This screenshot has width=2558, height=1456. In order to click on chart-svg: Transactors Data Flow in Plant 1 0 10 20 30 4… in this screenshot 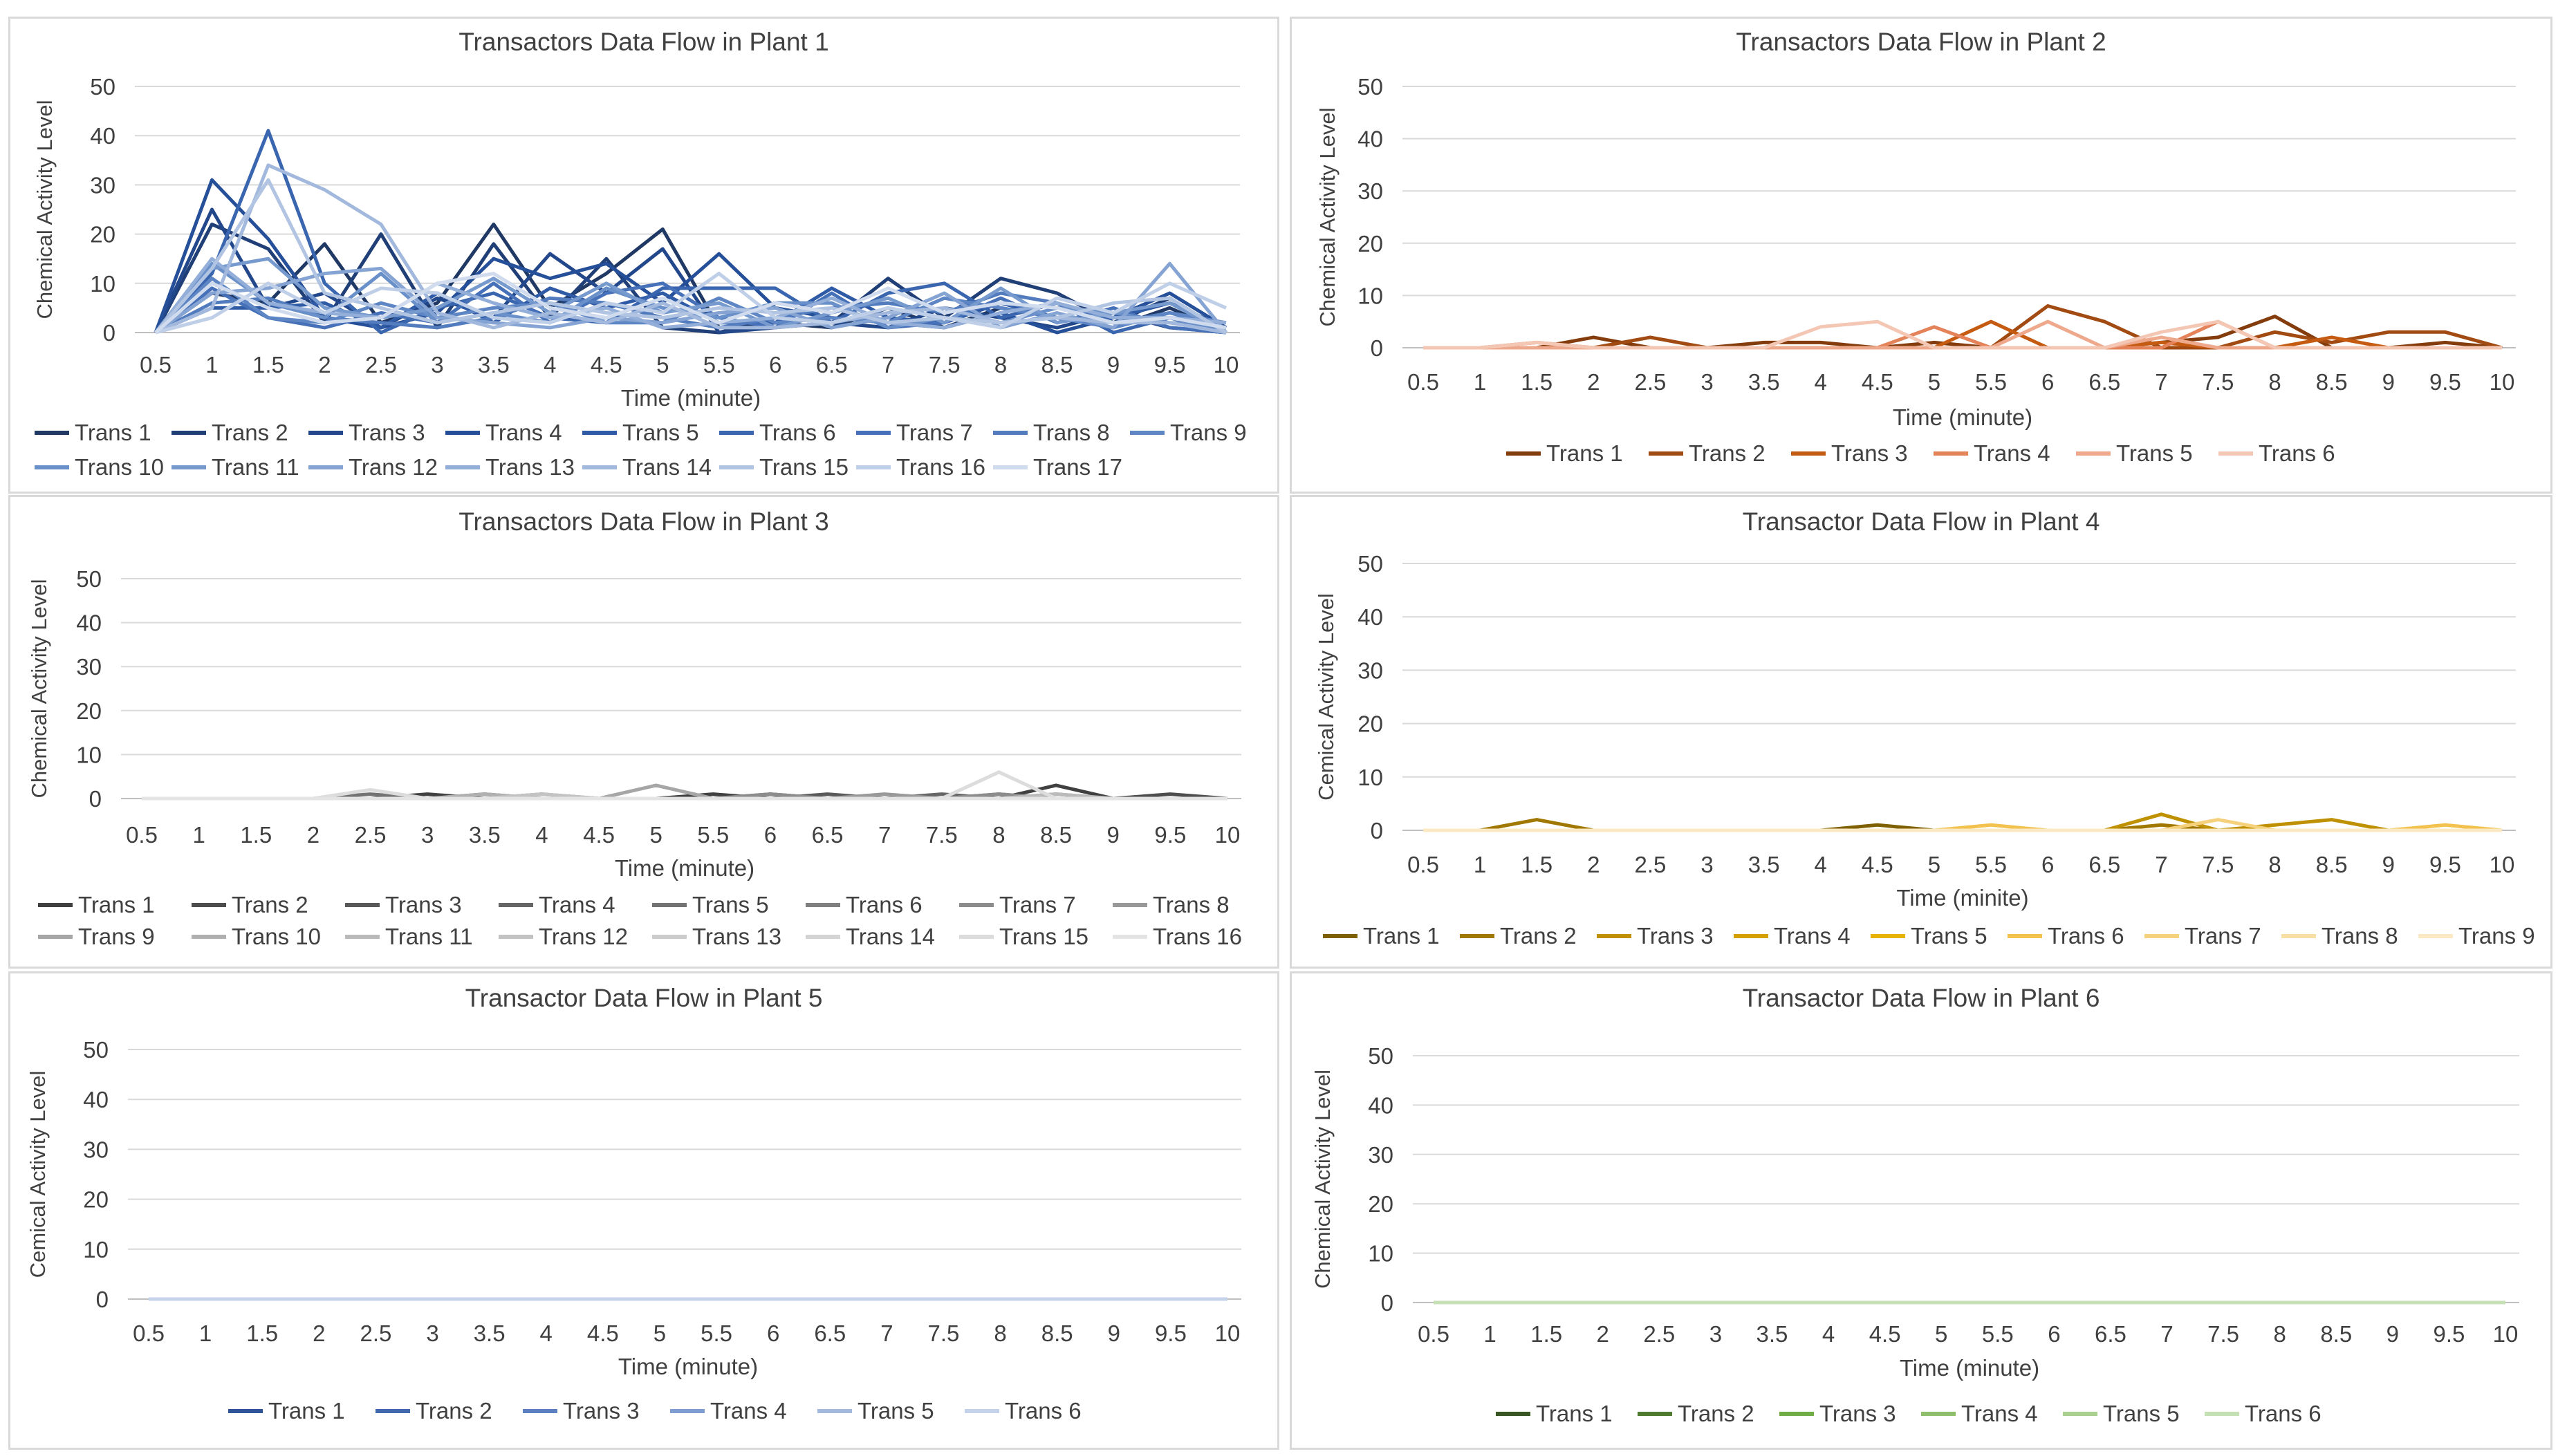, I will do `click(640, 254)`.